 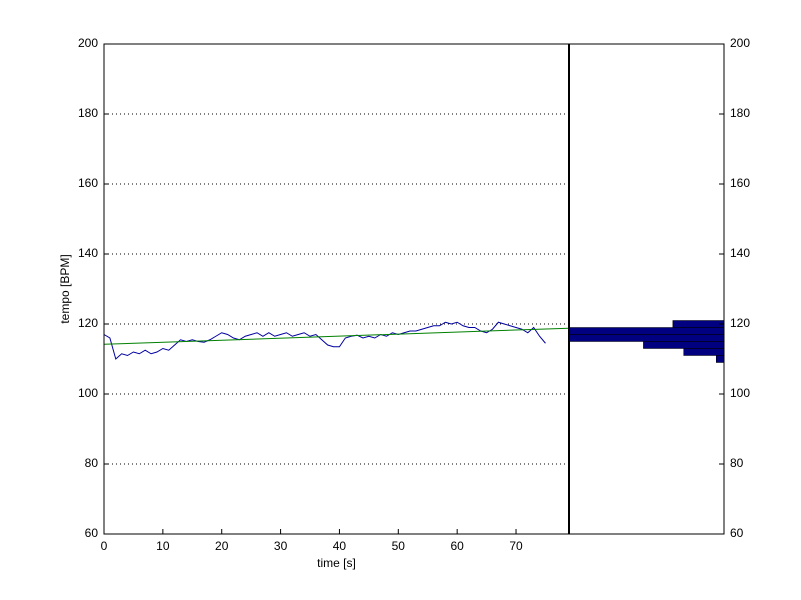 What do you see at coordinates (222, 546) in the screenshot?
I see `x-tick-label: 20` at bounding box center [222, 546].